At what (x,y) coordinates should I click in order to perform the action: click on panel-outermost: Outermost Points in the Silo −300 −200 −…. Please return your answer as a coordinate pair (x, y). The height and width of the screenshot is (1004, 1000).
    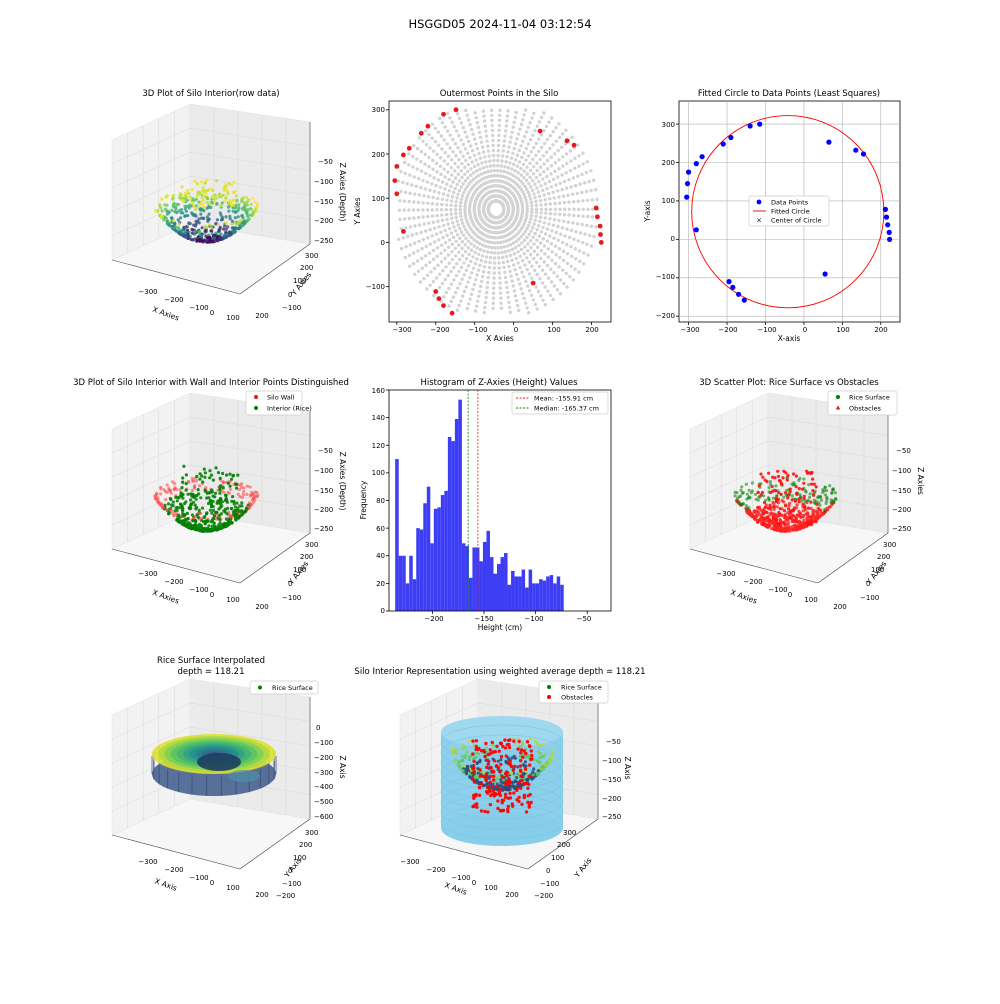
    Looking at the image, I should click on (482, 216).